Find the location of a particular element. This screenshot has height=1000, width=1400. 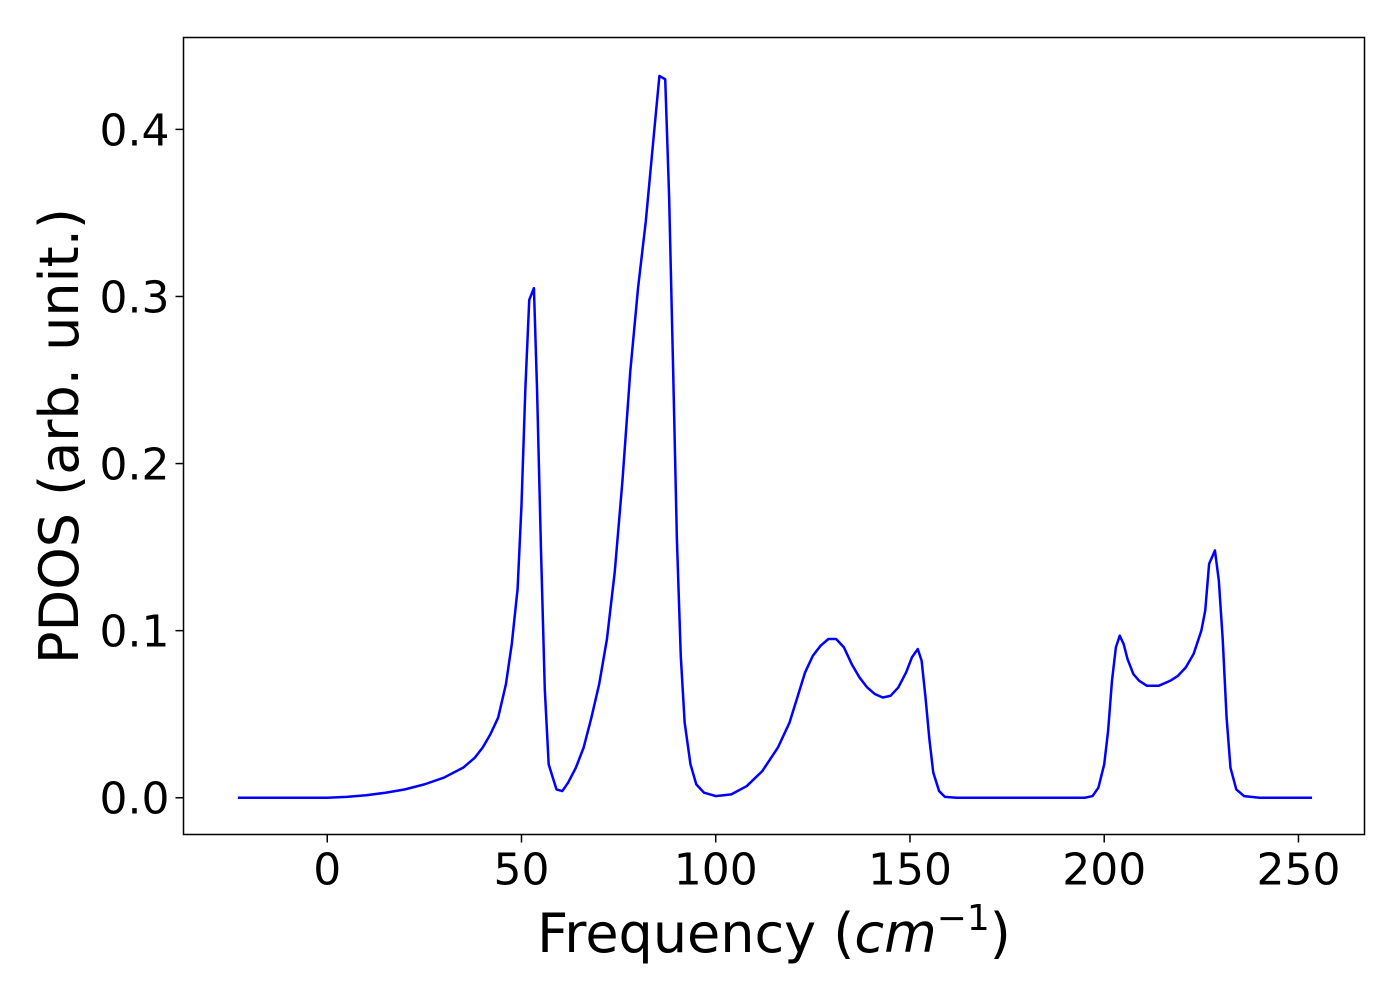

x-tick-label: 0 is located at coordinates (327, 870).